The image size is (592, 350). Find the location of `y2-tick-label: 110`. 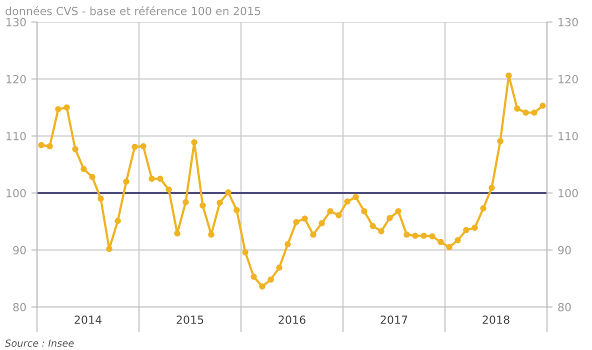

y2-tick-label: 110 is located at coordinates (568, 136).